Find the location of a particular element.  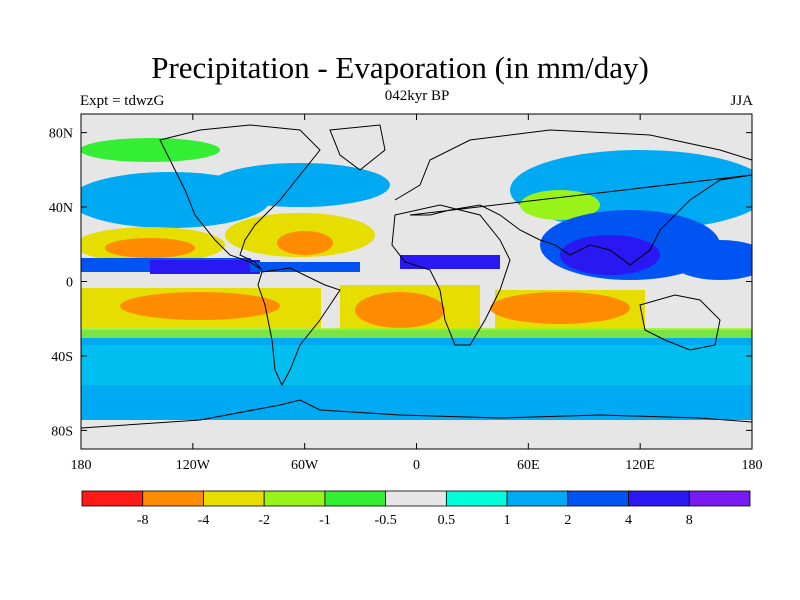

page-title: Precipitation - Evaporation (in mm/day) is located at coordinates (400, 67).